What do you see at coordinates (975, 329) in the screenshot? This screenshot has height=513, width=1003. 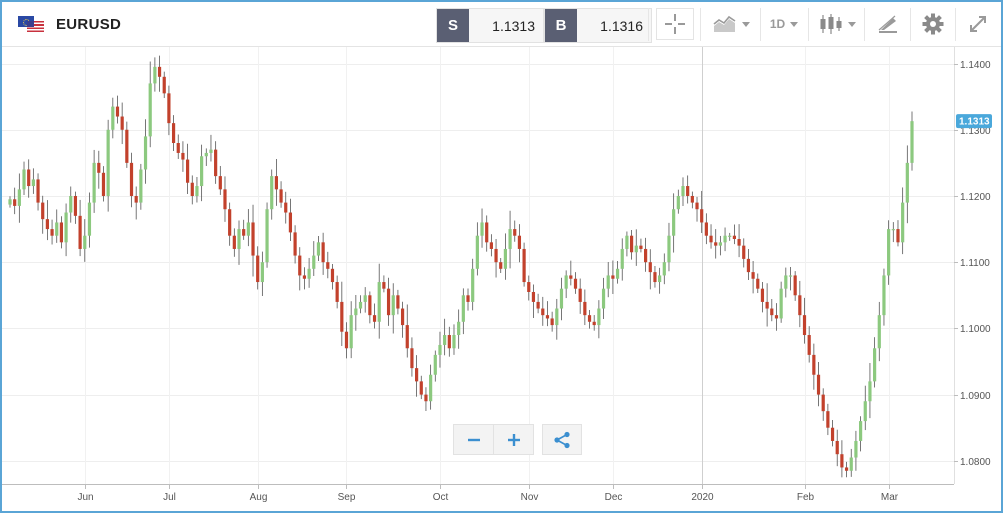 I see `y-tick-label: 1.1000` at bounding box center [975, 329].